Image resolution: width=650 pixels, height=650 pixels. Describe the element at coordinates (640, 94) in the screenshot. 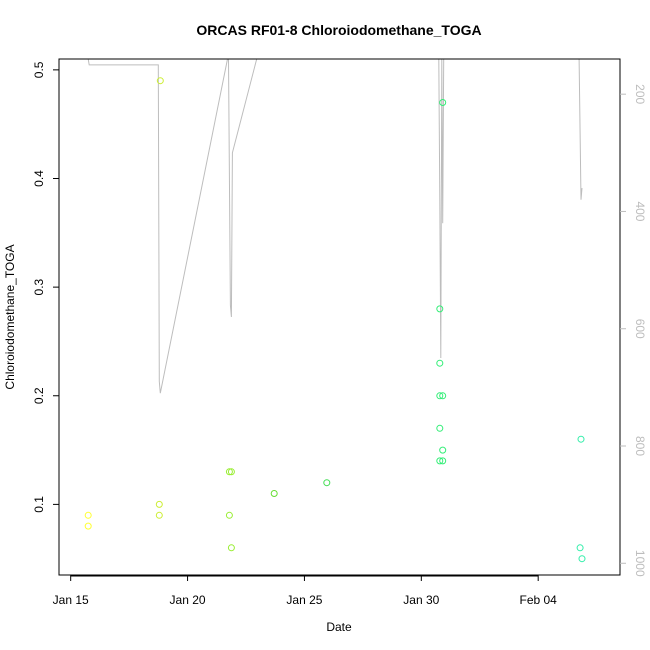

I see `y2-tick-label: 200` at that location.